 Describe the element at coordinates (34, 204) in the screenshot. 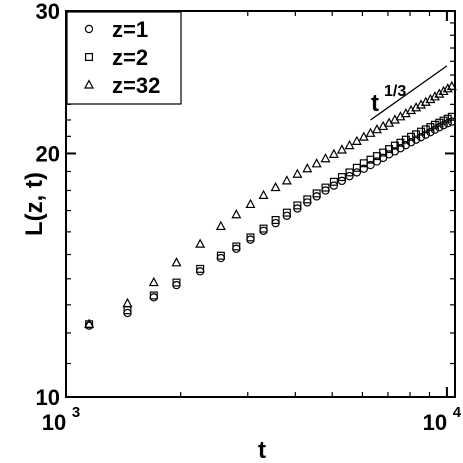

I see `y-axis-label: L(z, t)` at that location.